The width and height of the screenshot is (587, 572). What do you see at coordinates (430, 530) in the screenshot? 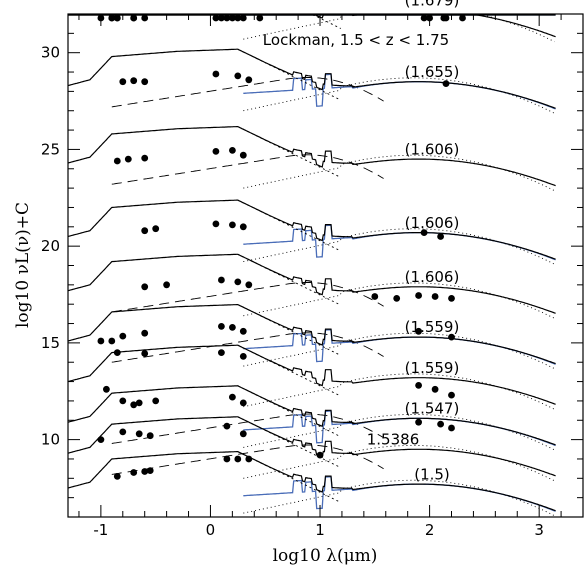
I see `x-tick-label: 2` at bounding box center [430, 530].